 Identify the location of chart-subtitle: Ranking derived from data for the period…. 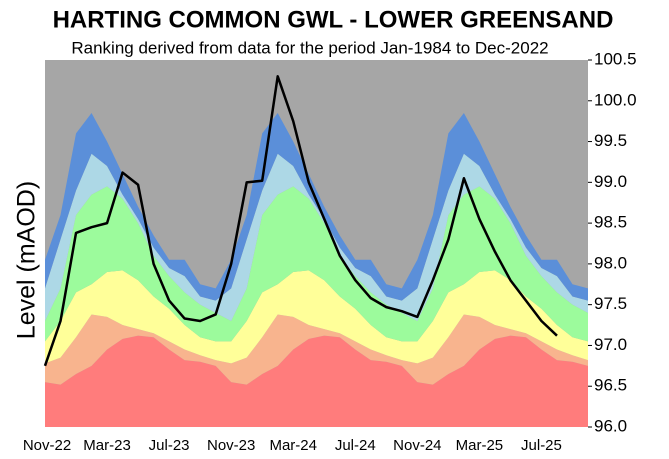
(309, 47).